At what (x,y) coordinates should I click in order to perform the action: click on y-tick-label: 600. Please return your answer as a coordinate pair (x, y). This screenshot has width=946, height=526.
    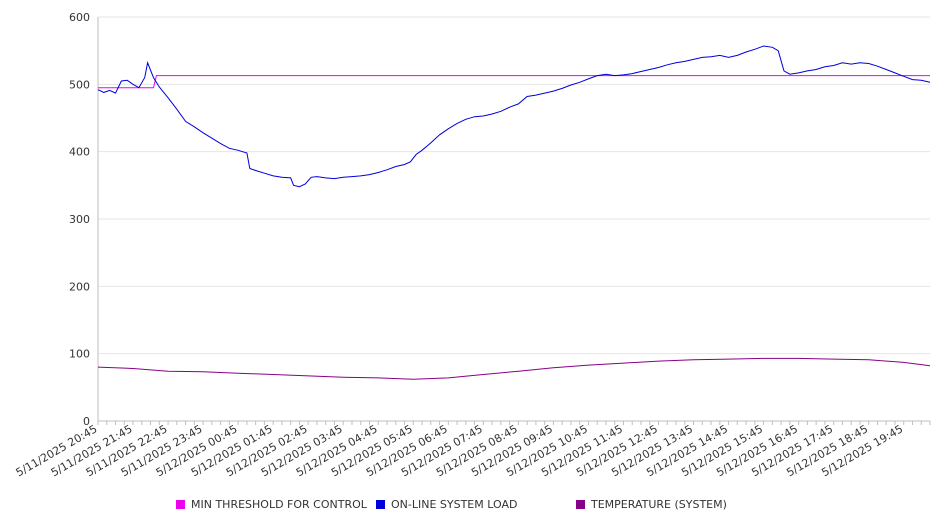
    Looking at the image, I should click on (79, 17).